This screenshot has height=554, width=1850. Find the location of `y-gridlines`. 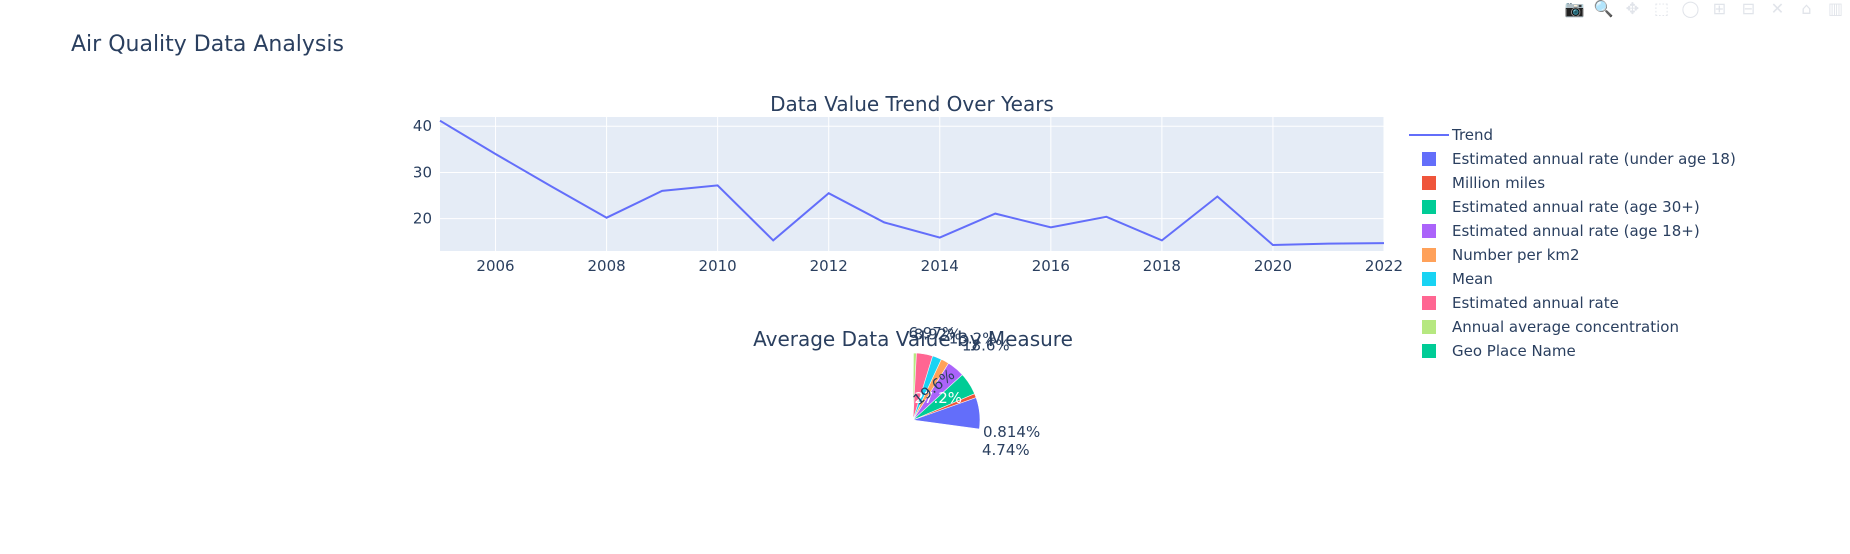

y-gridlines is located at coordinates (912, 172).